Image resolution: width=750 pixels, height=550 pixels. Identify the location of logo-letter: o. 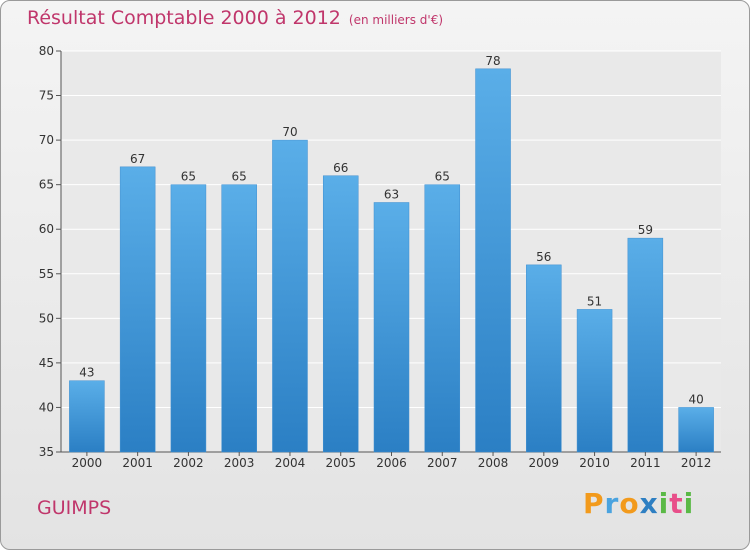
(629, 503).